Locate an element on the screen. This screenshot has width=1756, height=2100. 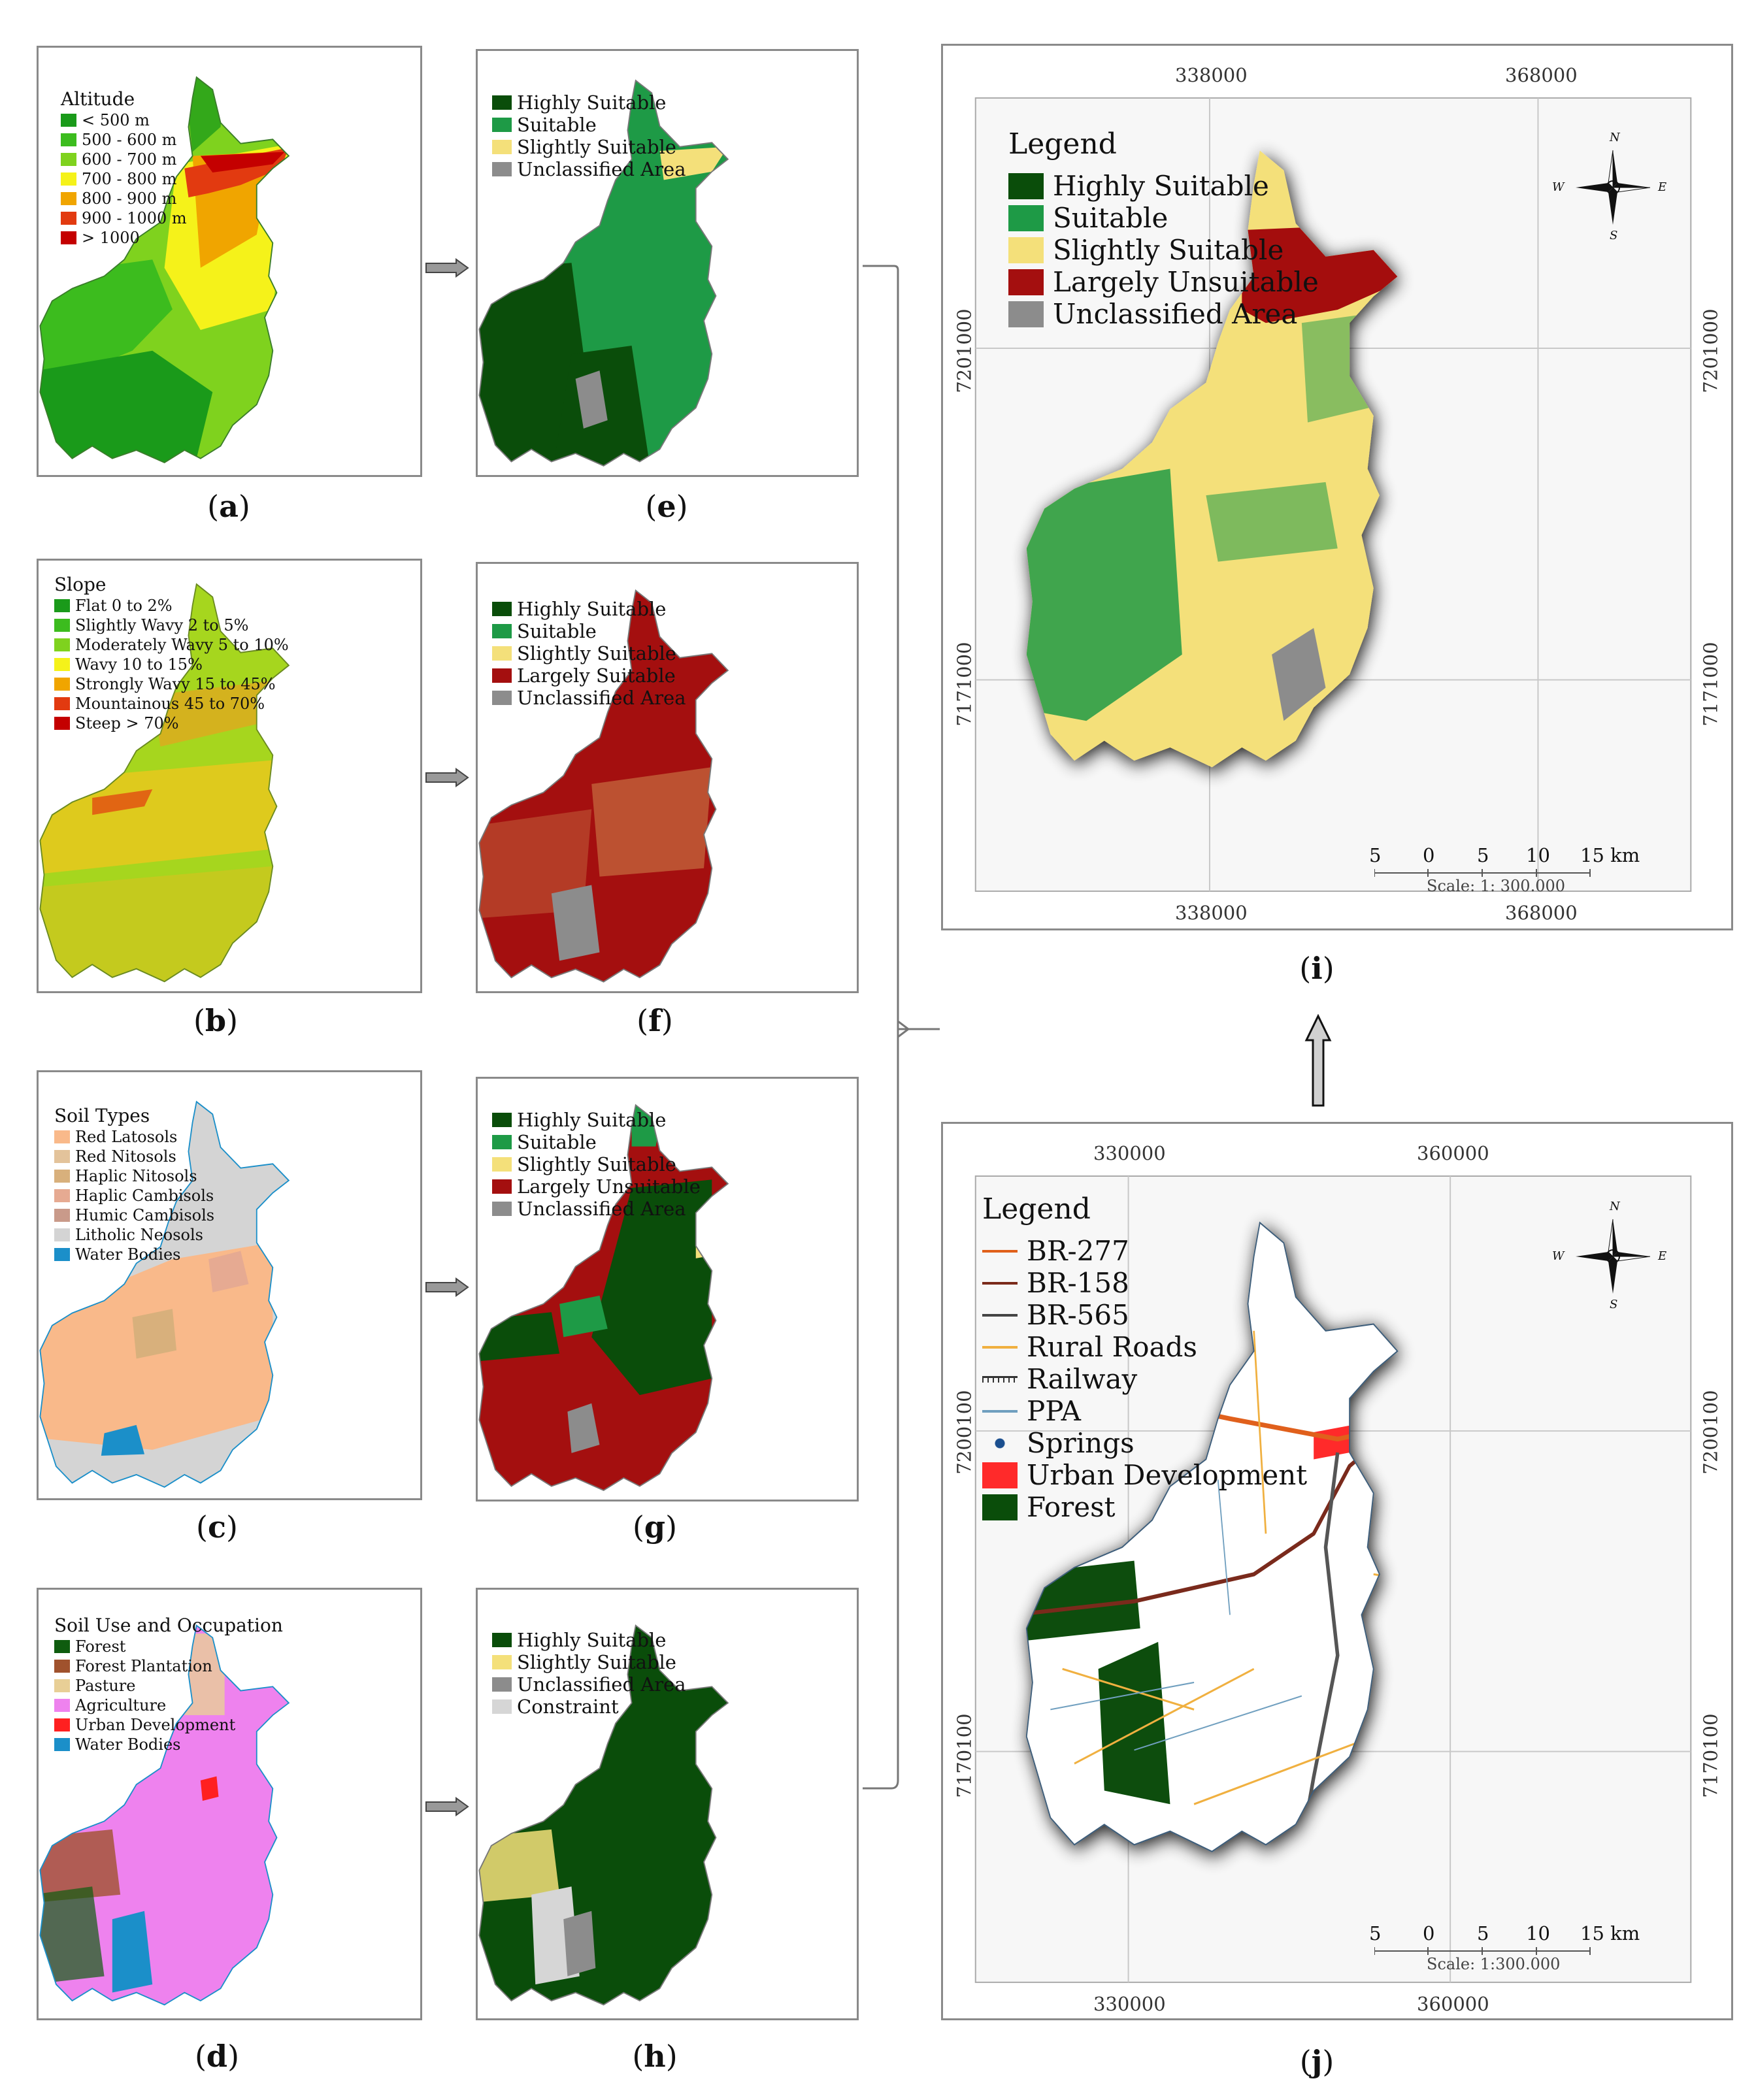
caption-f: (f) is located at coordinates (655, 1021).